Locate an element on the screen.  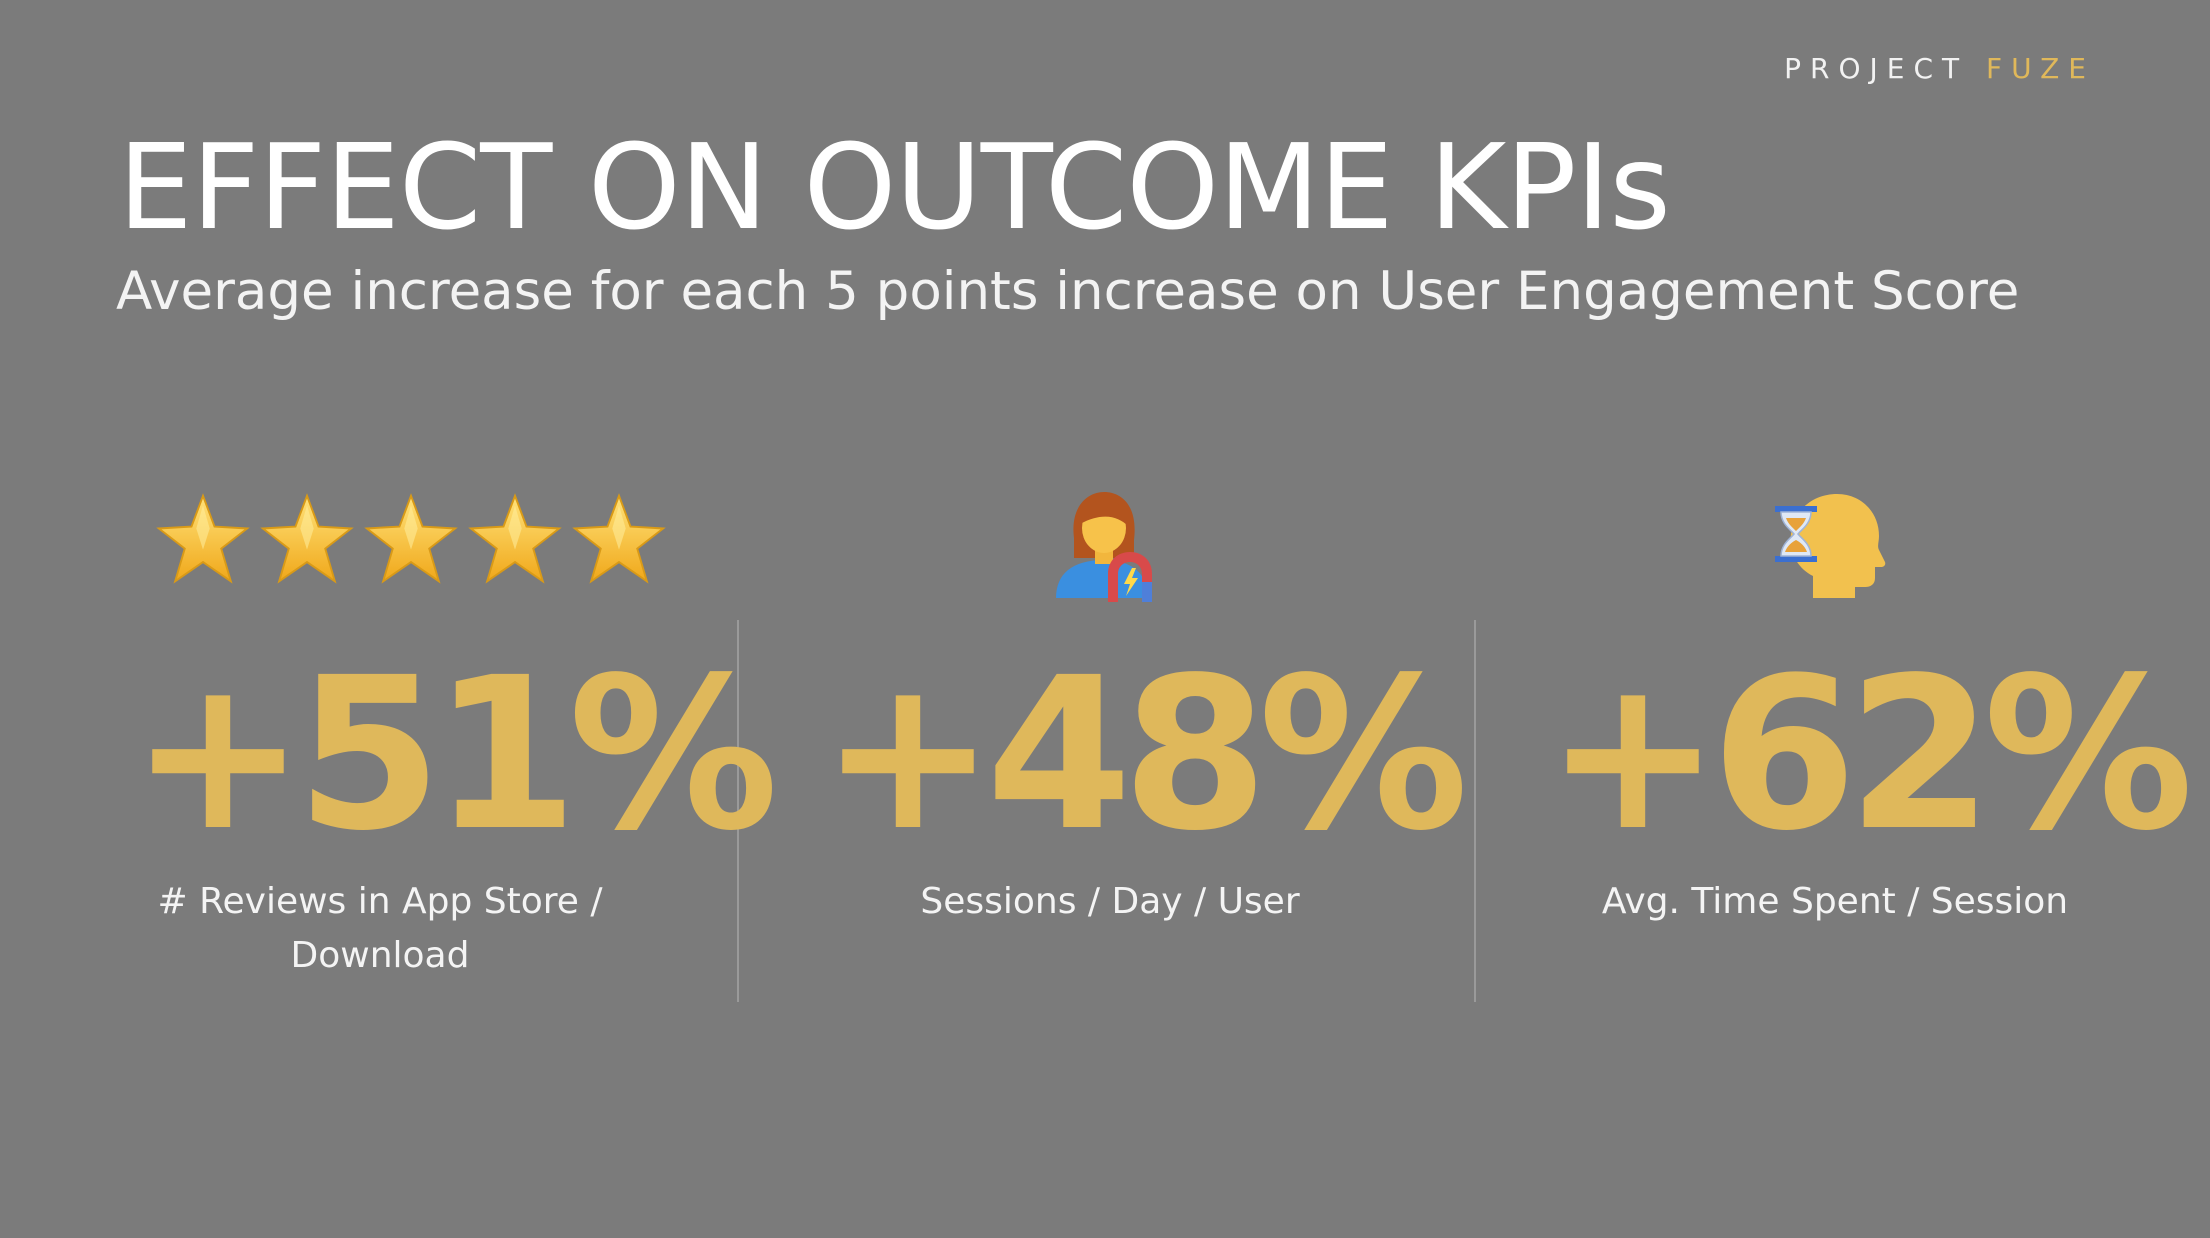
kpi-label: Sessions / Day / User is located at coordinates (1110, 902).